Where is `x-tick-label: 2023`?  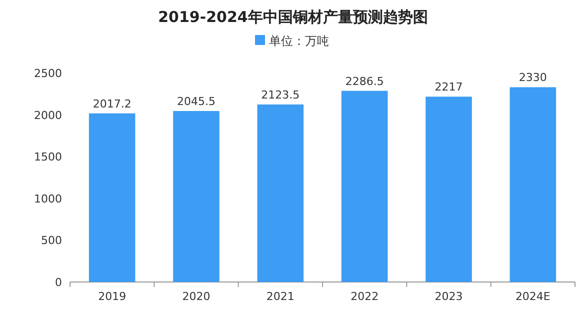 x-tick-label: 2023 is located at coordinates (448, 296).